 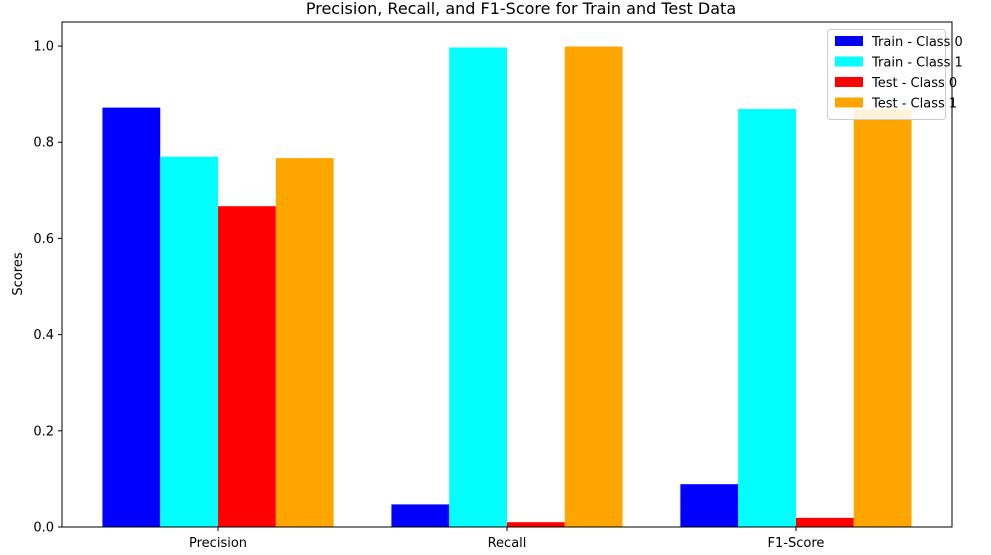 What do you see at coordinates (507, 543) in the screenshot?
I see `x-tick-label: Recall` at bounding box center [507, 543].